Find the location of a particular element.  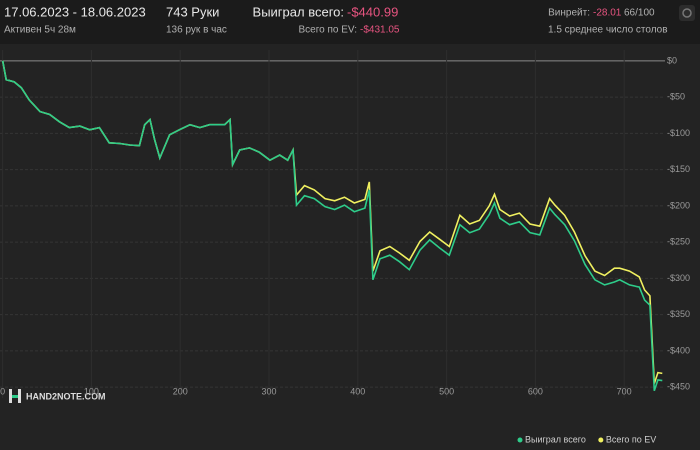

hands: 743 Руки is located at coordinates (192, 11).